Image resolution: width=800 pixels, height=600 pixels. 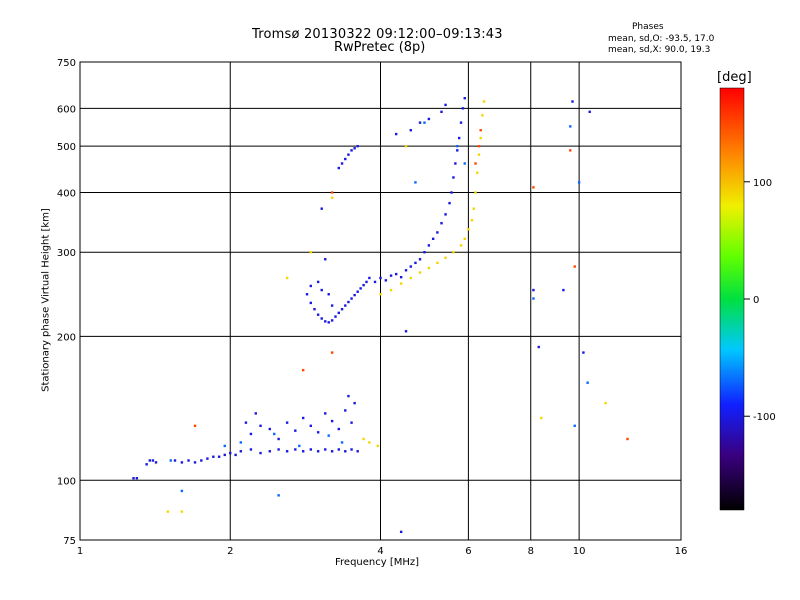 I want to click on colorbar-tick-label: -100, so click(x=764, y=417).